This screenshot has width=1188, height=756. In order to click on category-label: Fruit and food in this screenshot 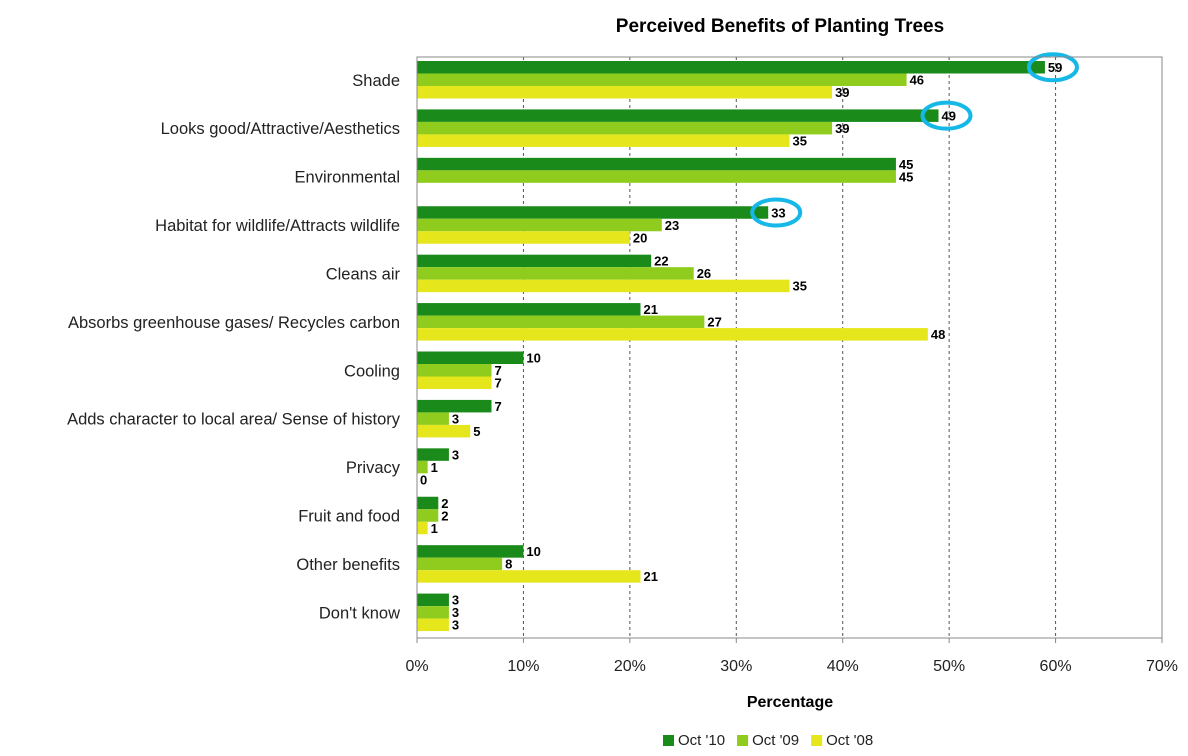, I will do `click(349, 517)`.